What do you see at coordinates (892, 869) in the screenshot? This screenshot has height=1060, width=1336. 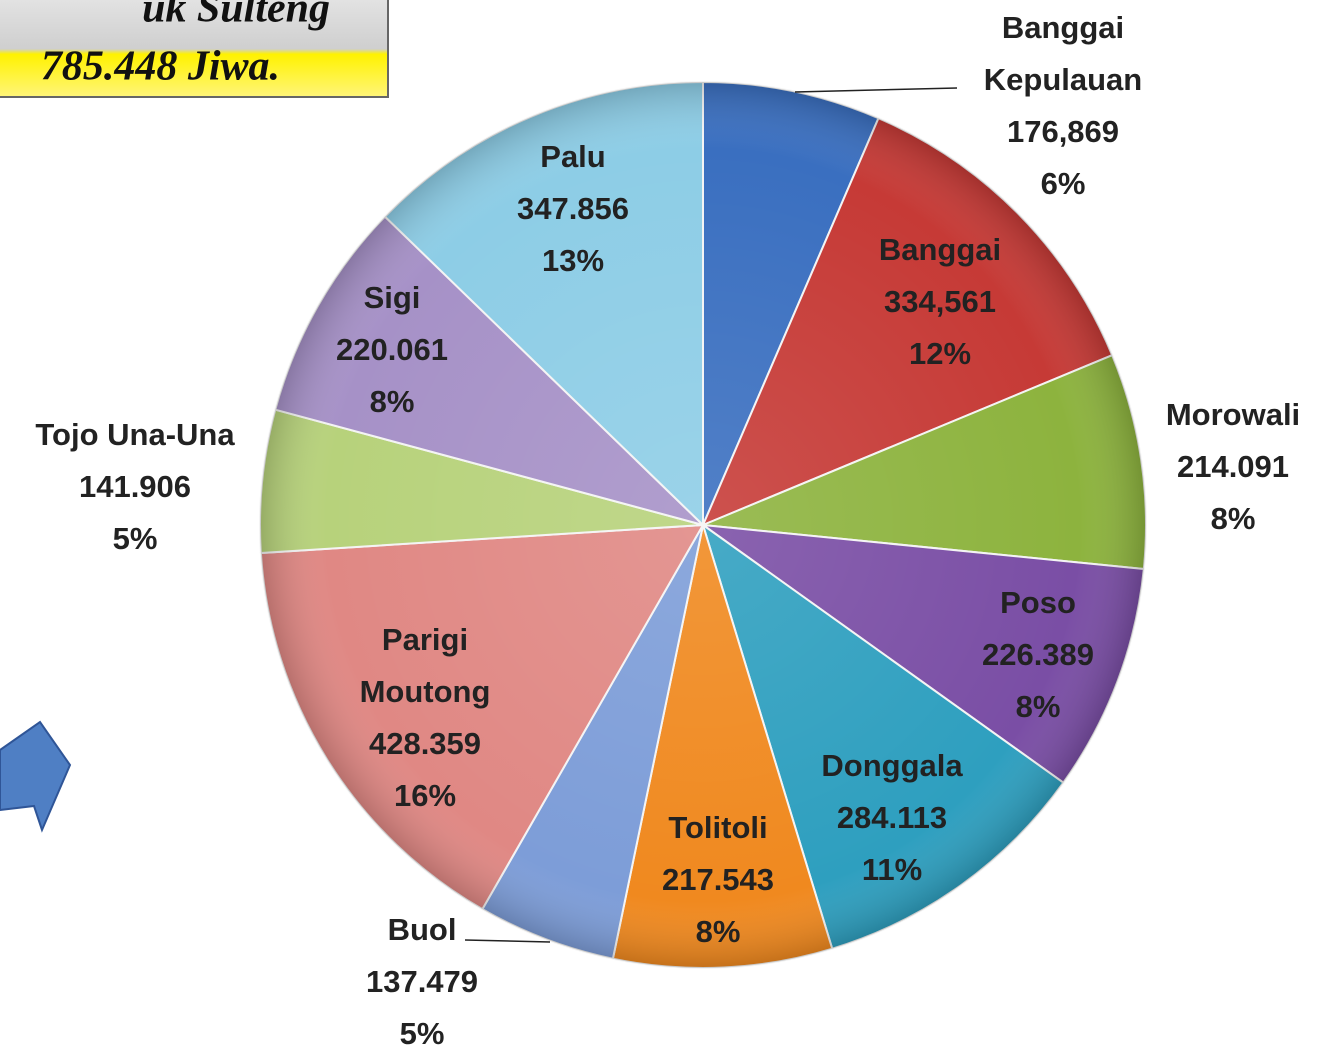 I see `percent-label: 11%` at bounding box center [892, 869].